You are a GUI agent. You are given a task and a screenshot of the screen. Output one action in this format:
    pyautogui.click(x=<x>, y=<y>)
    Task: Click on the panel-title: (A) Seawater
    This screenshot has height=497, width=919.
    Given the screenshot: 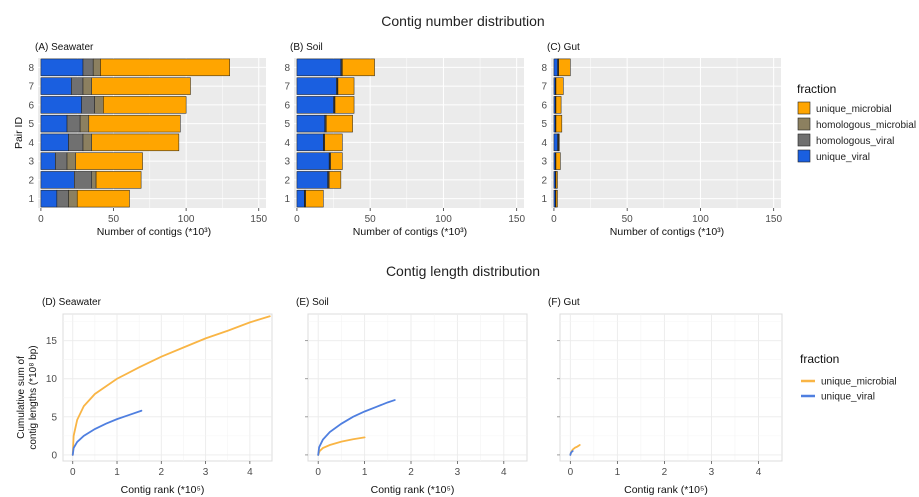 What is the action you would take?
    pyautogui.click(x=64, y=47)
    